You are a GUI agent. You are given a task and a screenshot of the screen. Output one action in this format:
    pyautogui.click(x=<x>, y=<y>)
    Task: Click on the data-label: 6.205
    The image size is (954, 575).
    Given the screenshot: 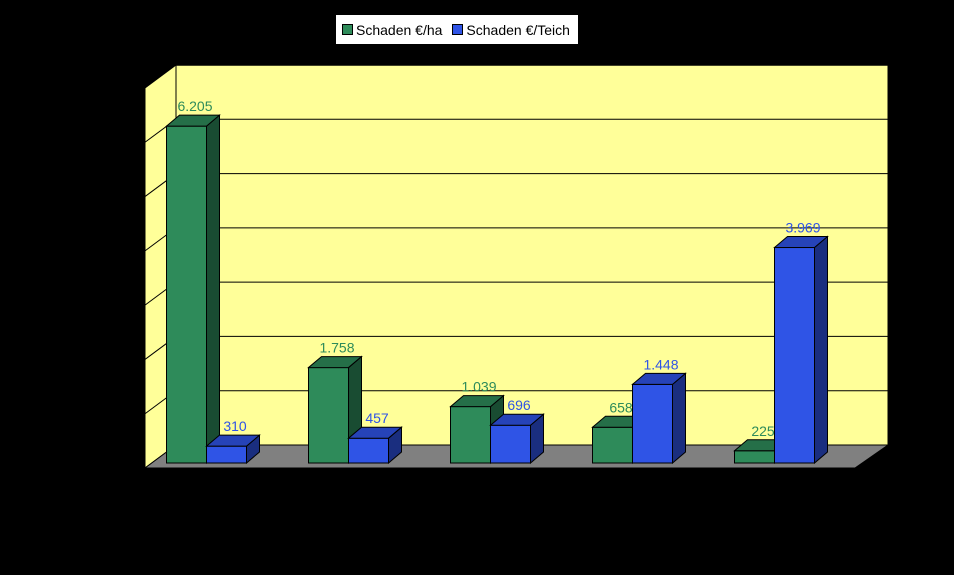 What is the action you would take?
    pyautogui.click(x=194, y=106)
    